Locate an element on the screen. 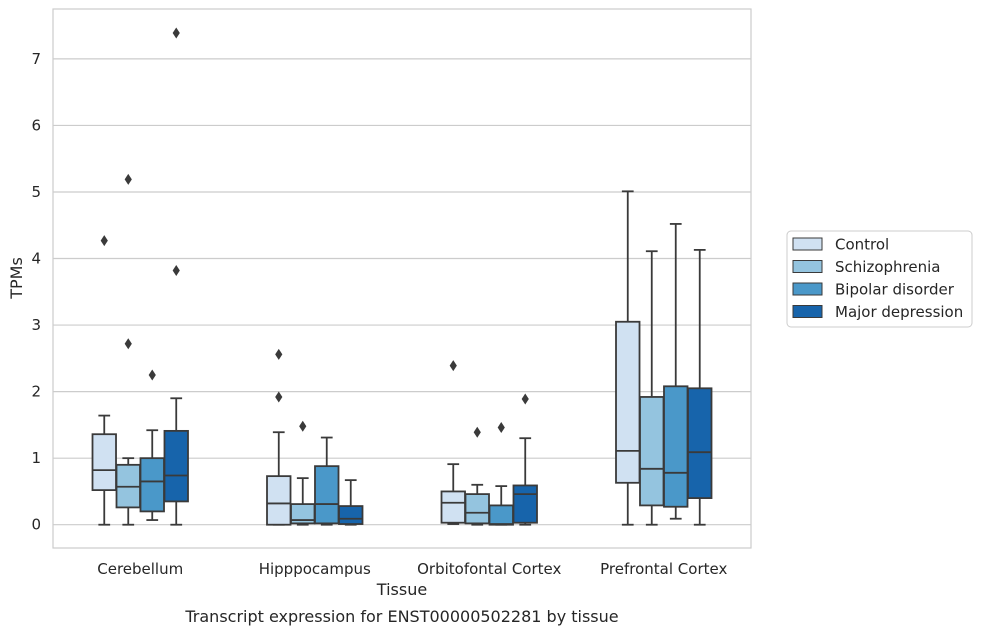 This screenshot has height=634, width=983. x-tick-label: Orbitofontal Cortex is located at coordinates (489, 569).